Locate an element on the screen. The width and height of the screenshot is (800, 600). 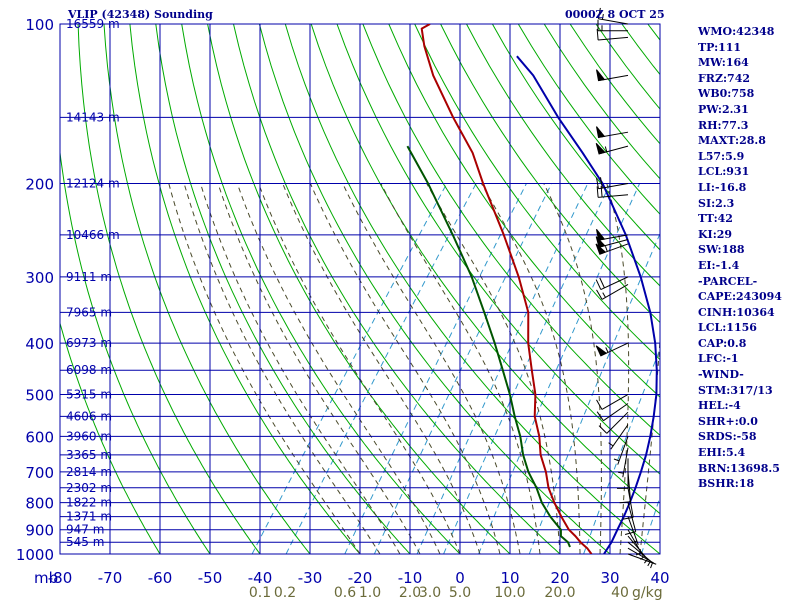
mixing-ratio-tick-label: 10.0 is located at coordinates (509, 592).